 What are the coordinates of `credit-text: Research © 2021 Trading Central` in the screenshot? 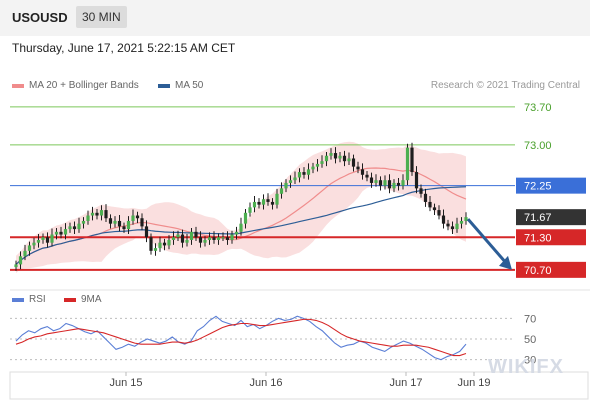 It's located at (505, 85).